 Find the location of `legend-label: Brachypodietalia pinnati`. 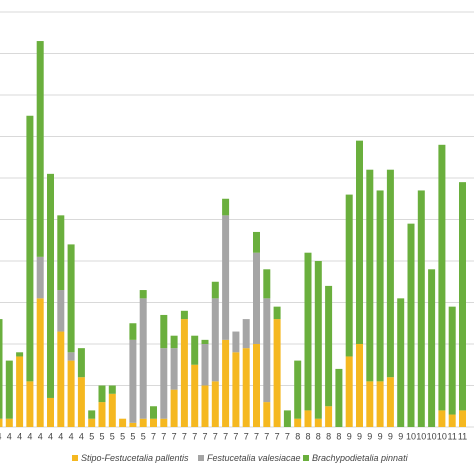

legend-label: Brachypodietalia pinnati is located at coordinates (360, 458).